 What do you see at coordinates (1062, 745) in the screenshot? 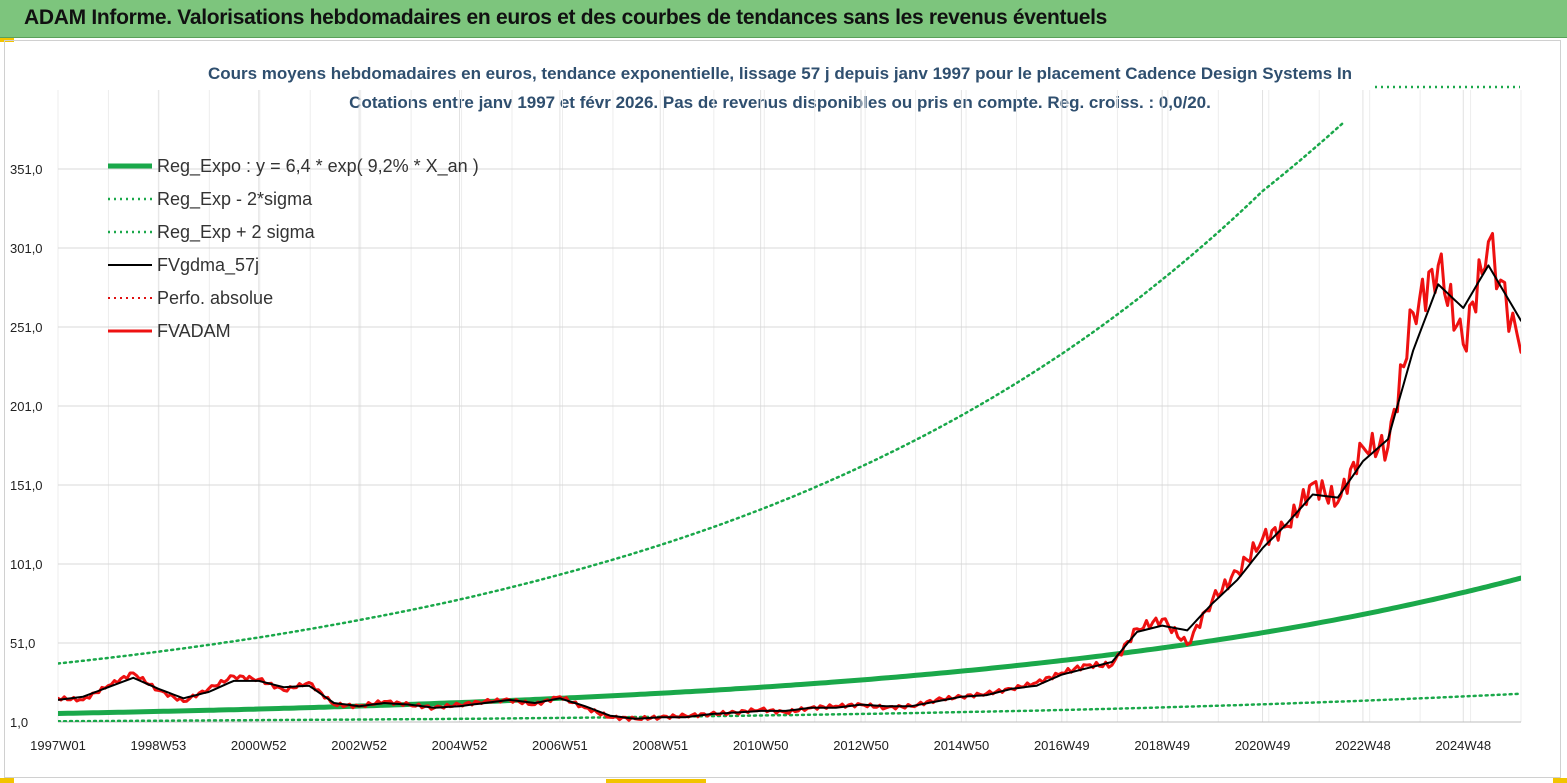
I see `x-tick-label: 2016W49` at bounding box center [1062, 745].